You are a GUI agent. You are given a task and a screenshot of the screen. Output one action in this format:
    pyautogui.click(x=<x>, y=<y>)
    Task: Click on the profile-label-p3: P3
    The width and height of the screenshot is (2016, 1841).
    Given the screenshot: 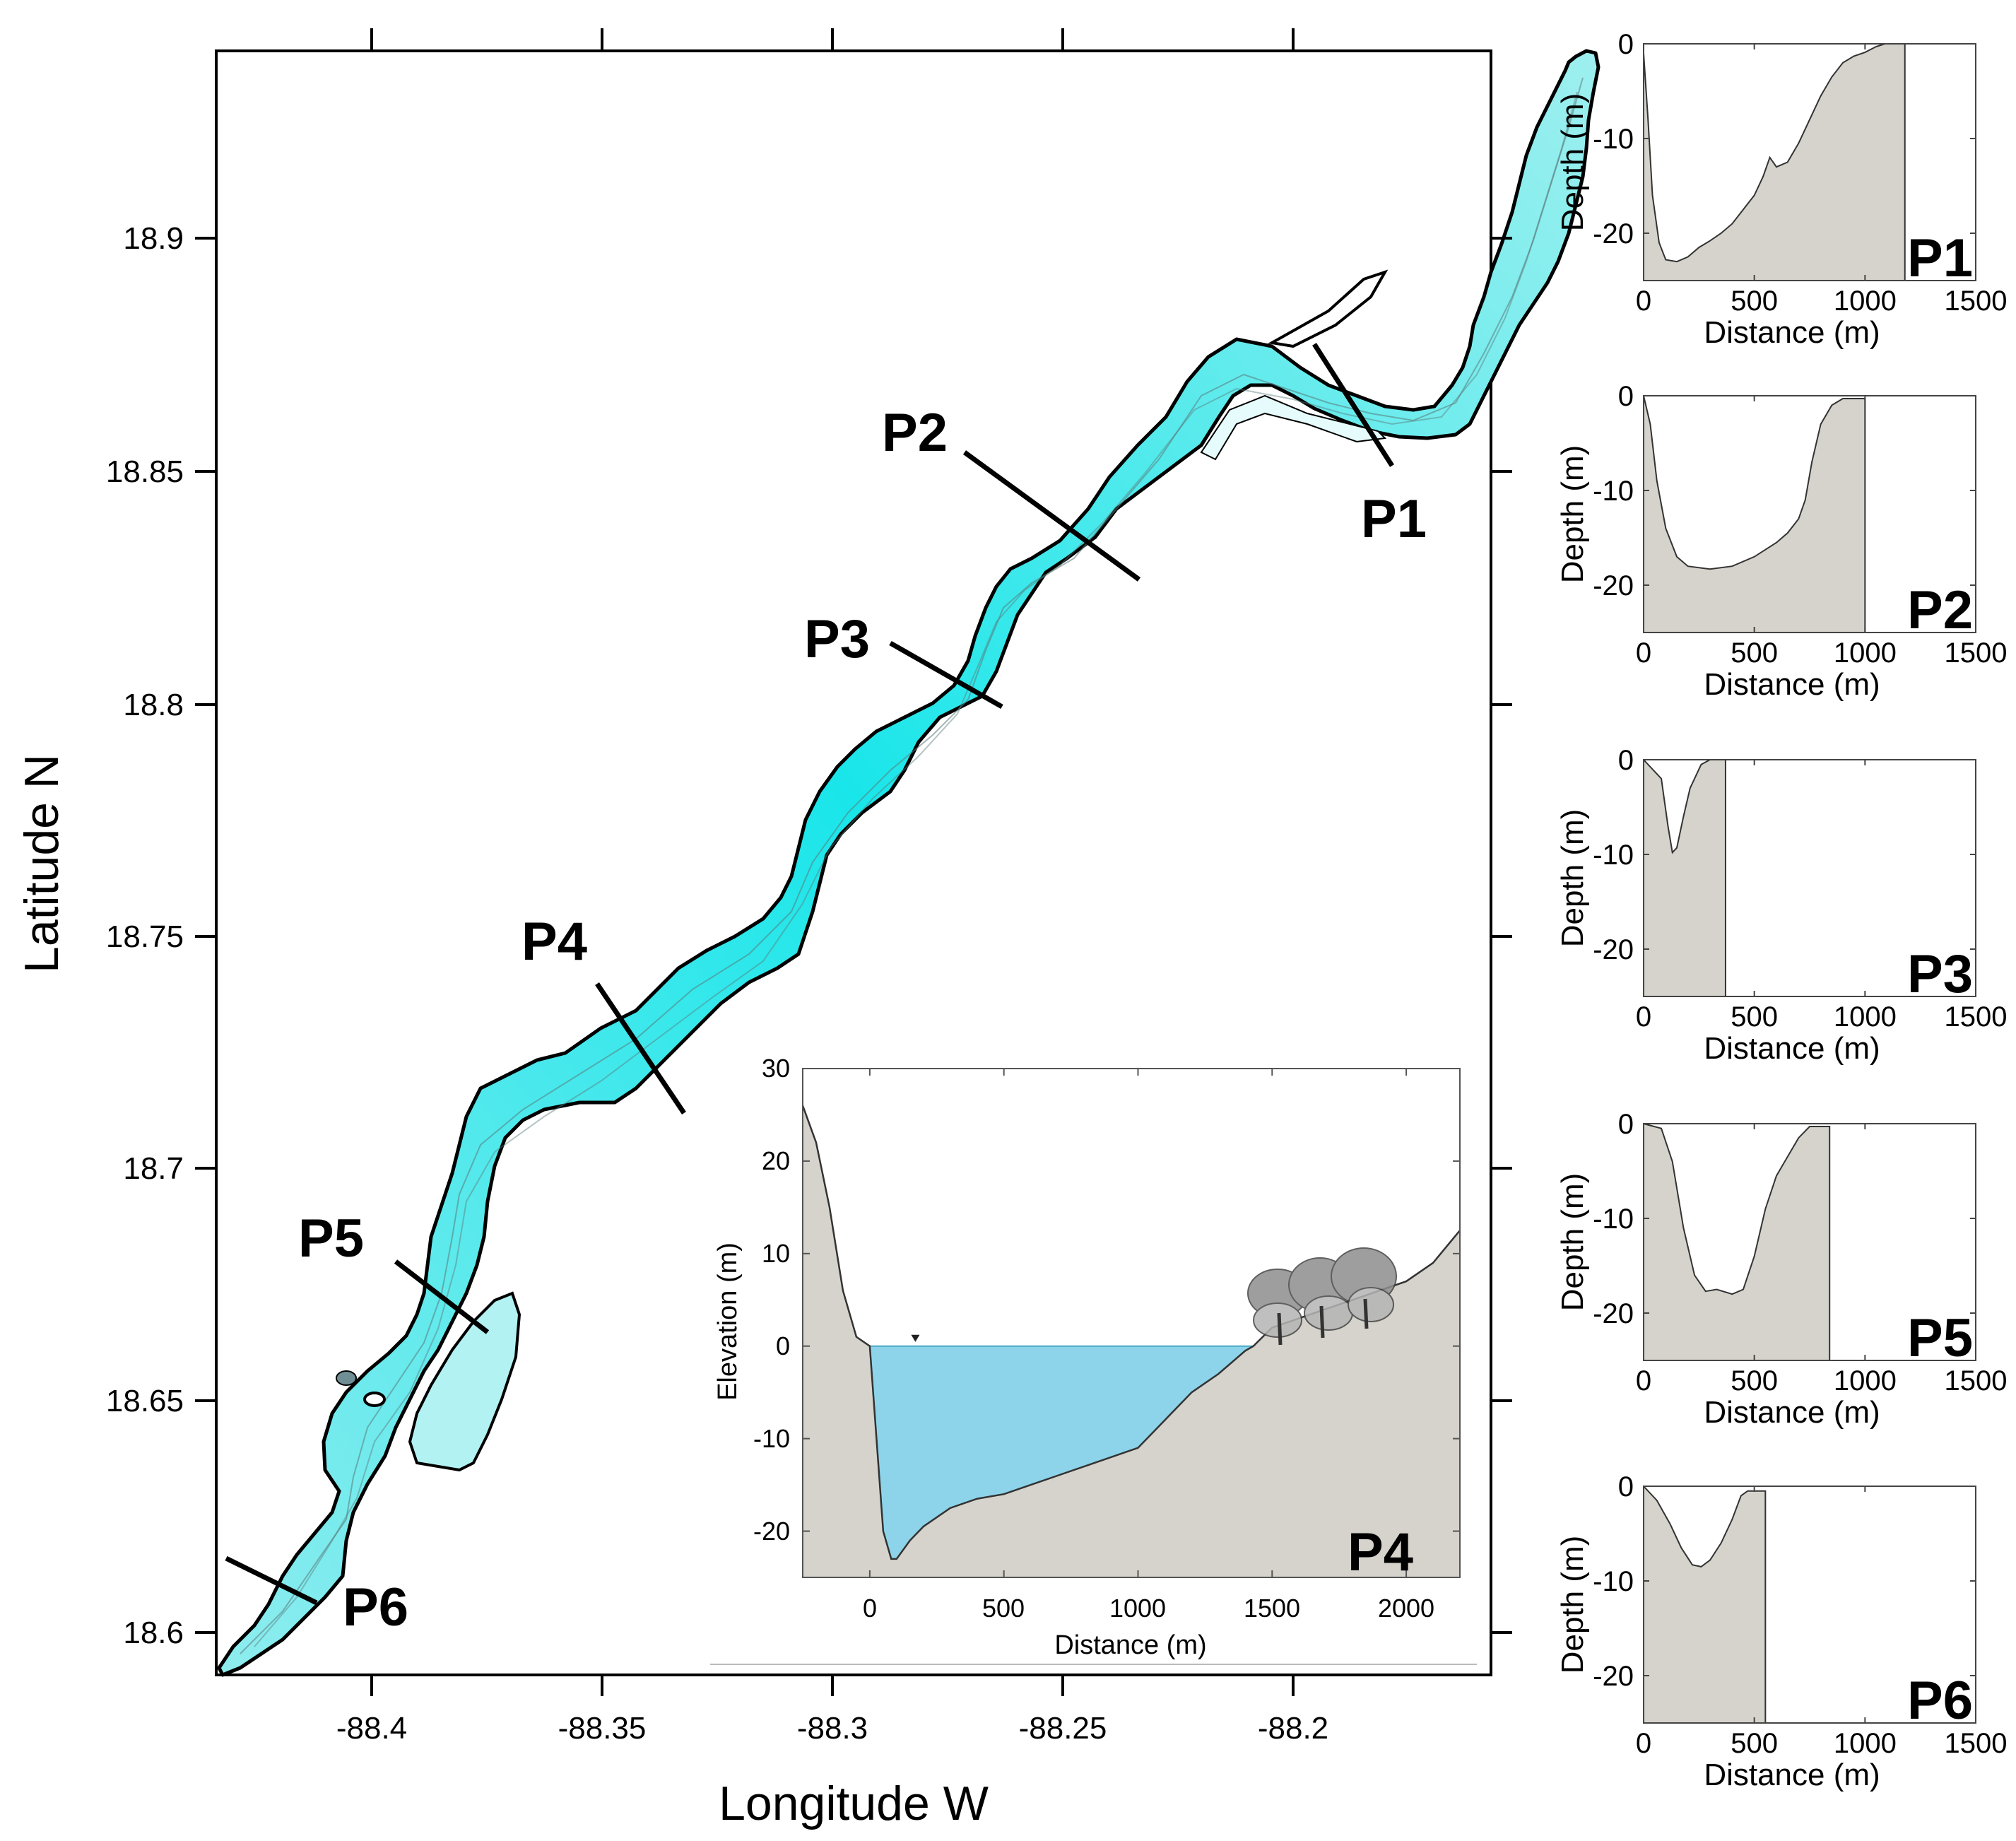 What is the action you would take?
    pyautogui.click(x=837, y=639)
    